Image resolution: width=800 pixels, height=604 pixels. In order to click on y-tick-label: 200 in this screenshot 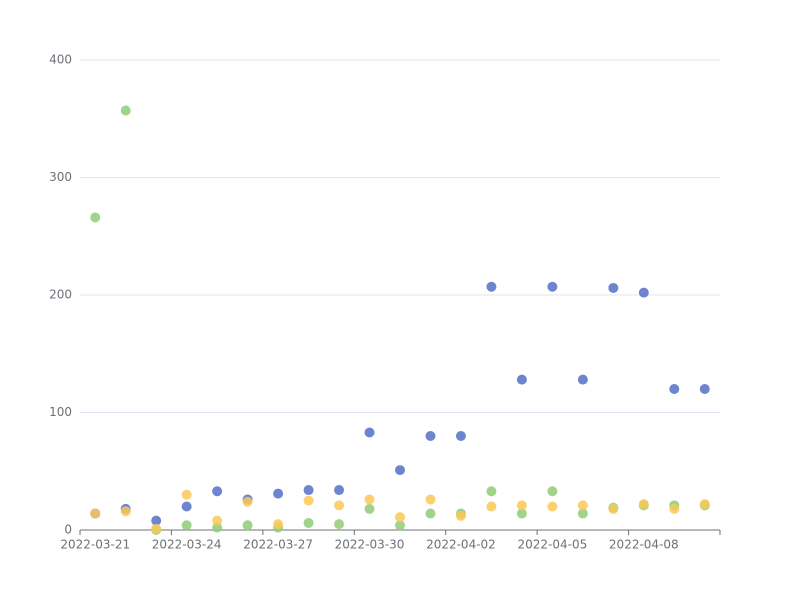, I will do `click(60, 295)`.